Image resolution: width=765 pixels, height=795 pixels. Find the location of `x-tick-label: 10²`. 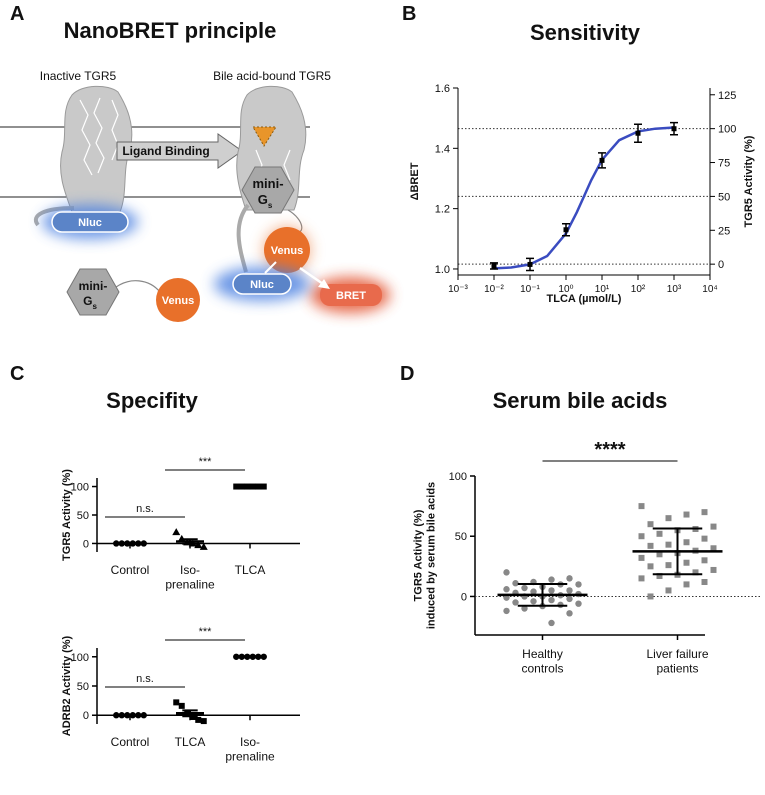

x-tick-label: 10² is located at coordinates (638, 289).